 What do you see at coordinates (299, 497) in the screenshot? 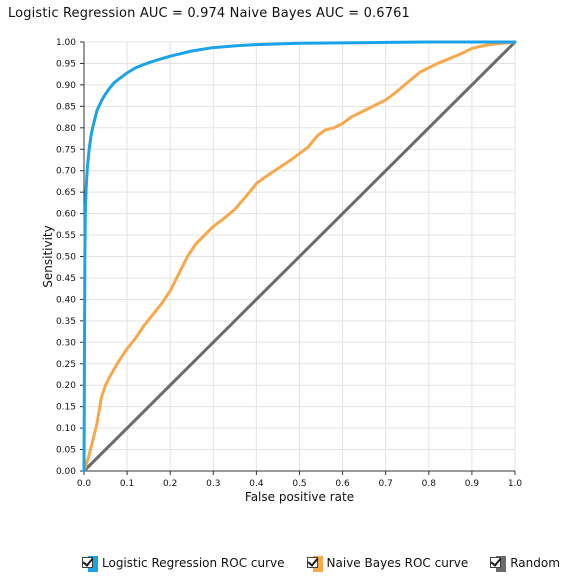
I see `x-axis-label: False positive rate` at bounding box center [299, 497].